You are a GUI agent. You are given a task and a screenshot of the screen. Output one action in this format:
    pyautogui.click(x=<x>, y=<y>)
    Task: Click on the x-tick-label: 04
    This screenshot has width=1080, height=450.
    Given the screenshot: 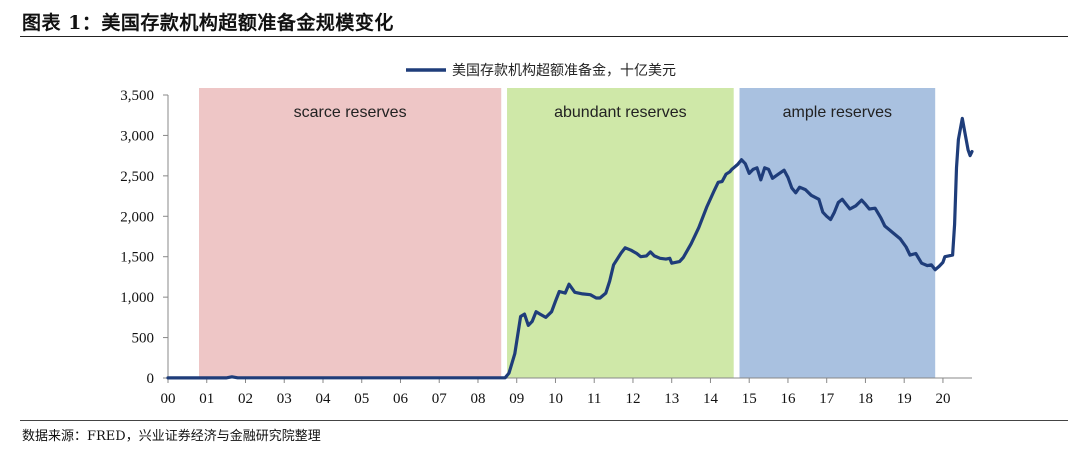 What is the action you would take?
    pyautogui.click(x=323, y=399)
    